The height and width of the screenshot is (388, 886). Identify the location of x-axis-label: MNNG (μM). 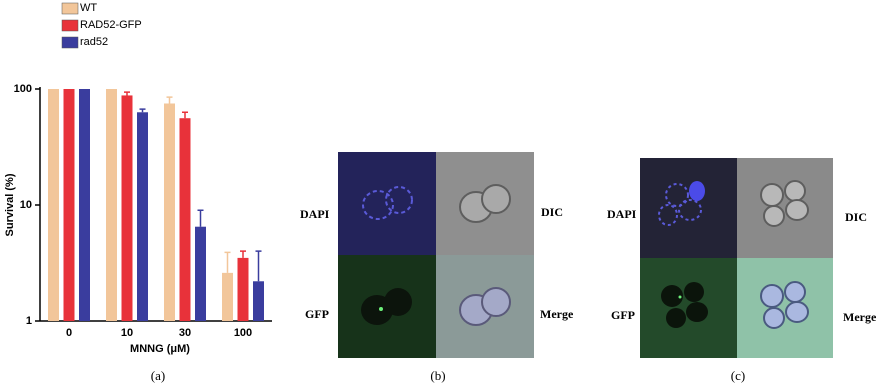
(160, 349).